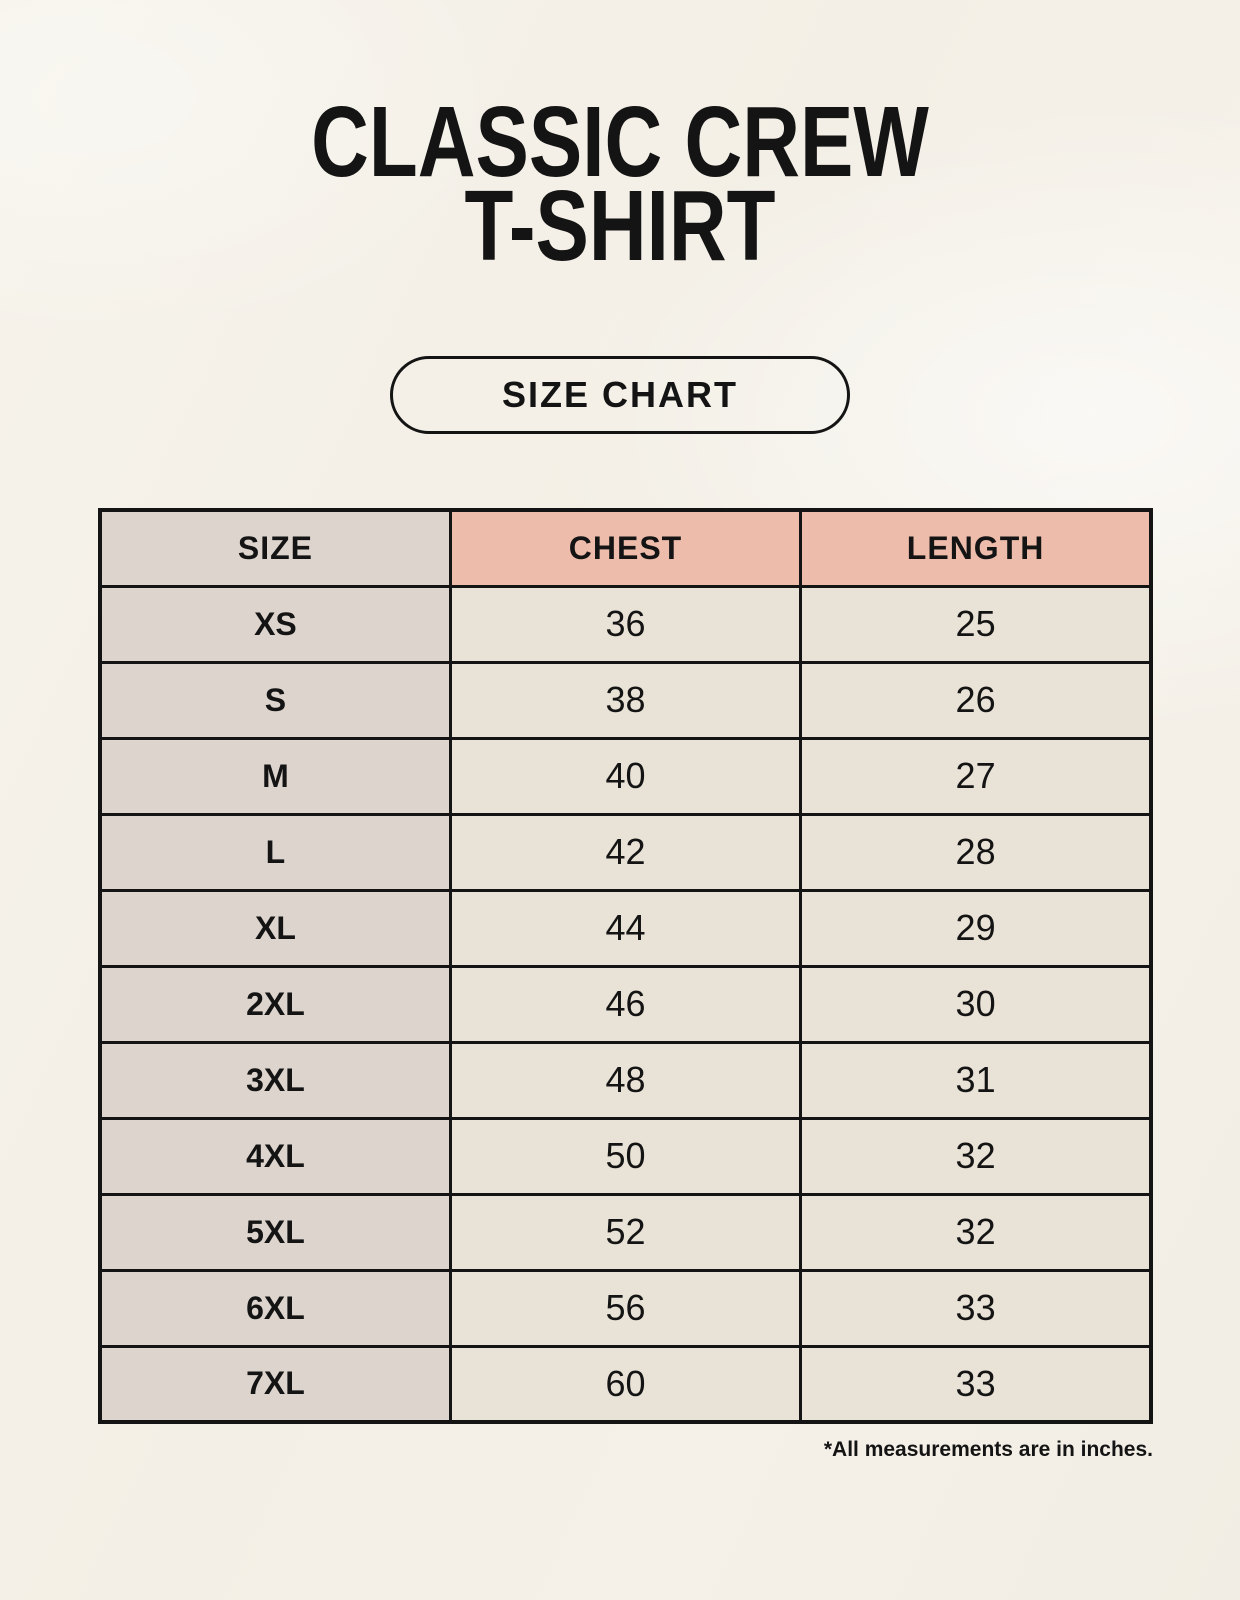 This screenshot has width=1240, height=1600. Describe the element at coordinates (976, 624) in the screenshot. I see `length-cell: 25` at that location.